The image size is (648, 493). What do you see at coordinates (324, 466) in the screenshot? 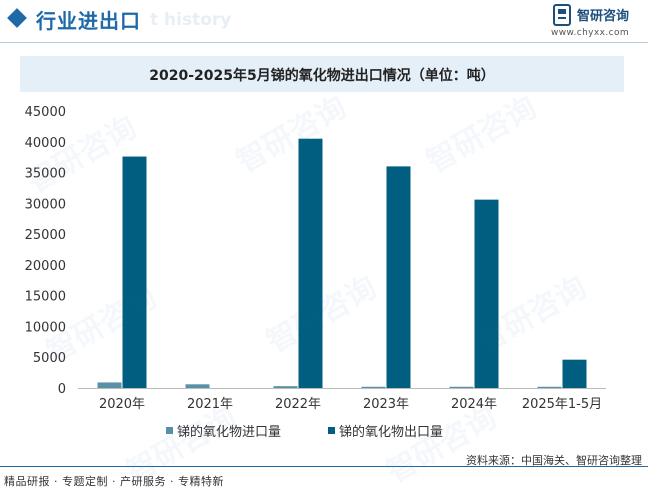
I see `footer-divider` at bounding box center [324, 466].